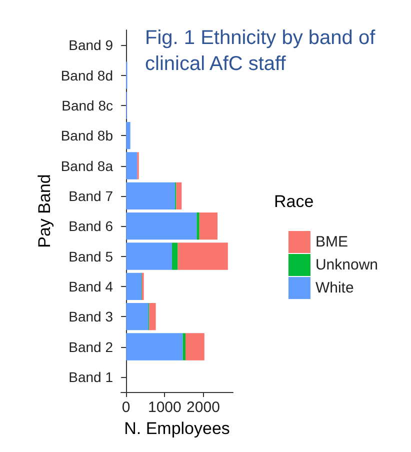 The image size is (411, 452). What do you see at coordinates (165, 407) in the screenshot?
I see `x-tick-label: 1000` at bounding box center [165, 407].